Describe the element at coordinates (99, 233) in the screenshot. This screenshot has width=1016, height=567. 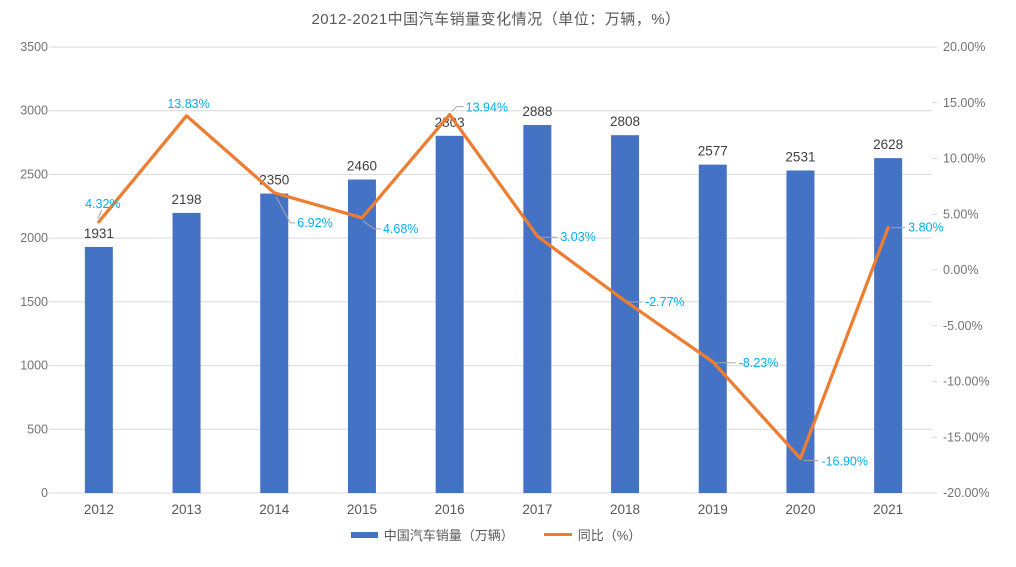
I see `bar-value-label: 1931` at that location.